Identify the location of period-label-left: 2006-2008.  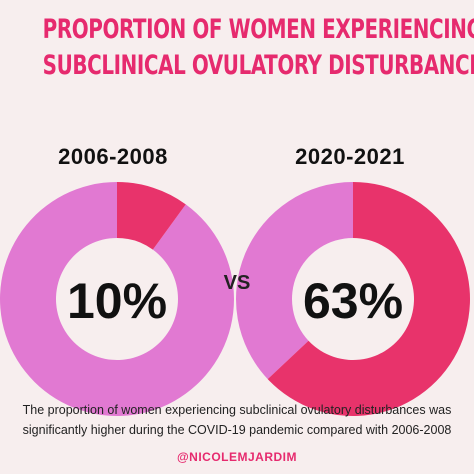
(113, 156).